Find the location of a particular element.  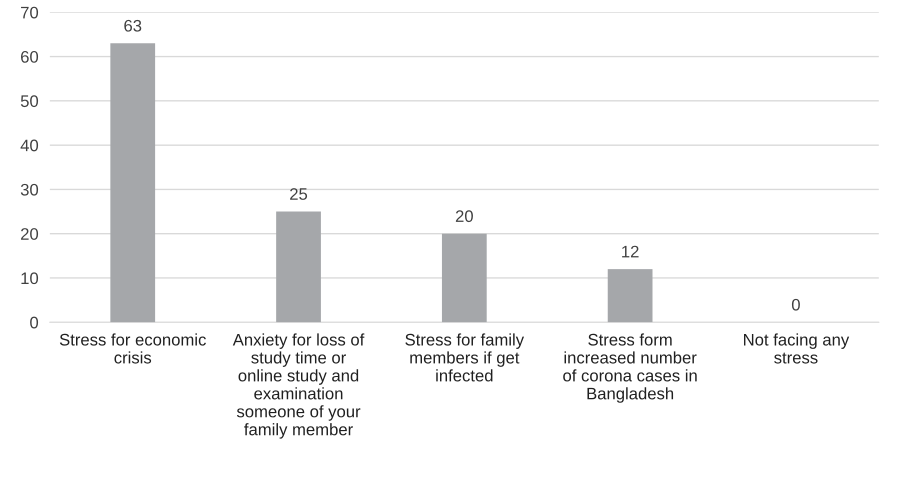

x-tick-label: Not facing any stress is located at coordinates (797, 348).